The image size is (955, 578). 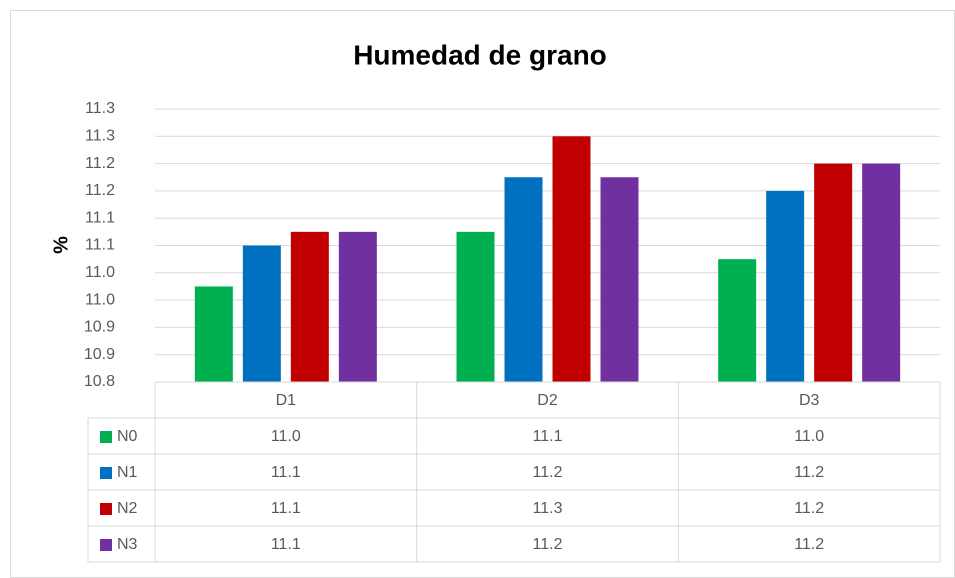 What do you see at coordinates (547, 400) in the screenshot?
I see `table-header: D2` at bounding box center [547, 400].